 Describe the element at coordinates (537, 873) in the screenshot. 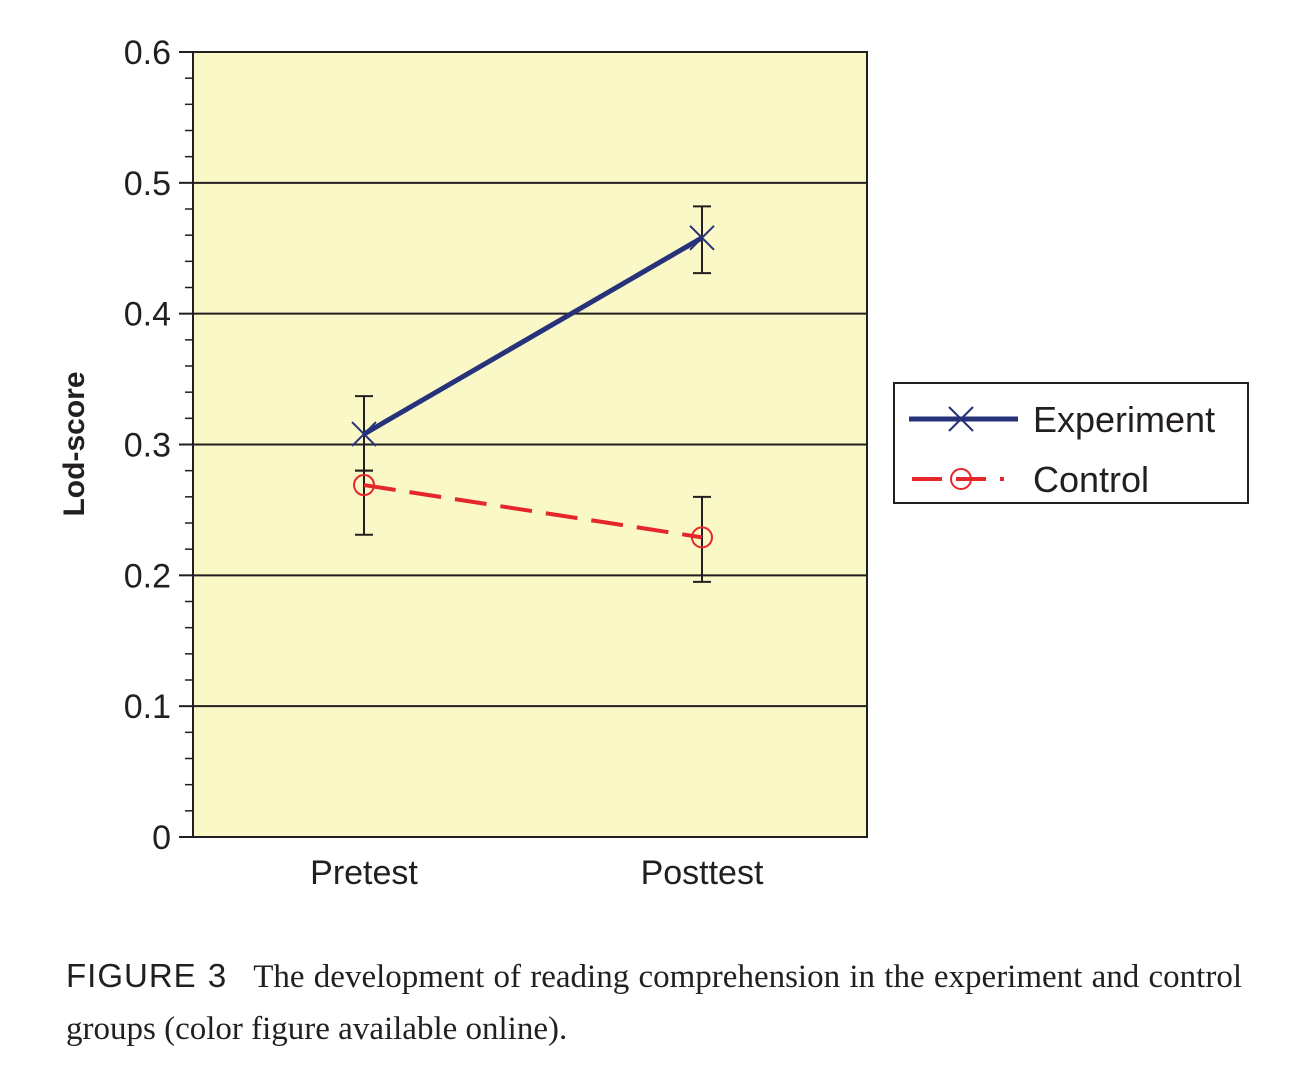

I see `x-tick-labels: Pretest Posttest` at that location.